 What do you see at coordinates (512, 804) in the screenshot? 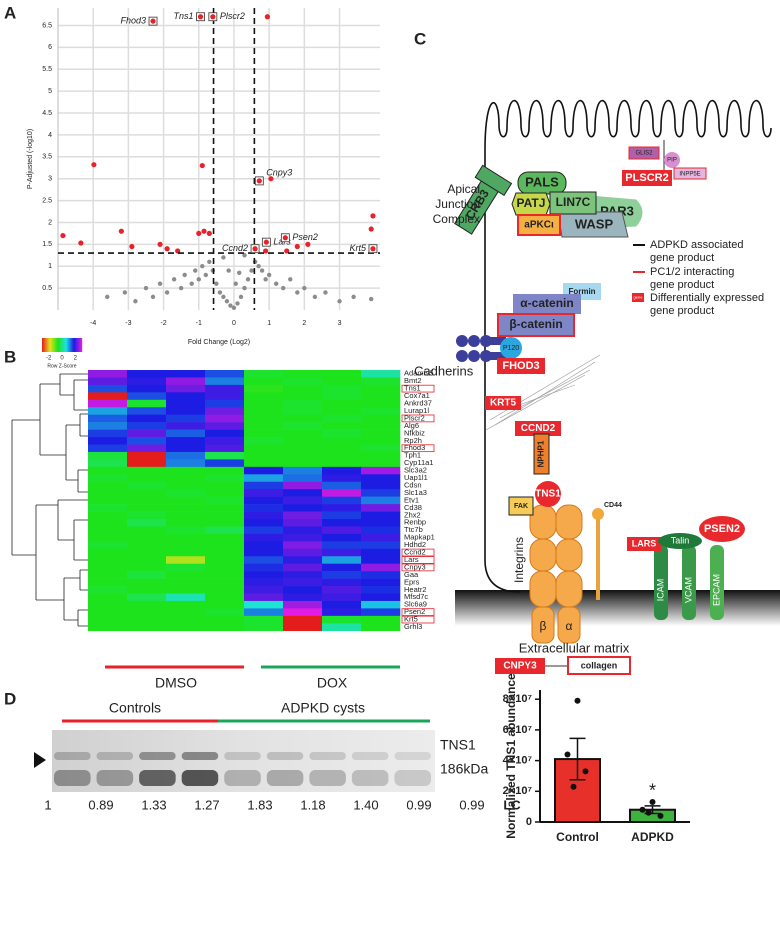
I see `lc-label: LC` at bounding box center [512, 804].